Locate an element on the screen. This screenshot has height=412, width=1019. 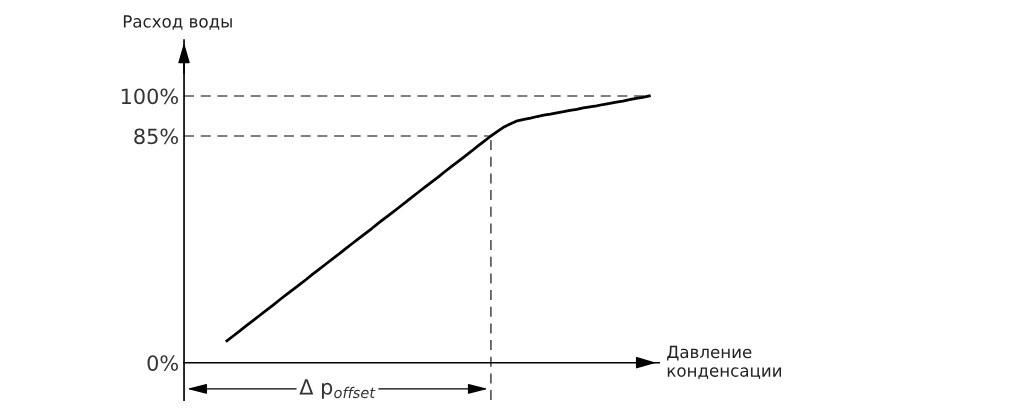
text: Давление конденсации is located at coordinates (724, 362).